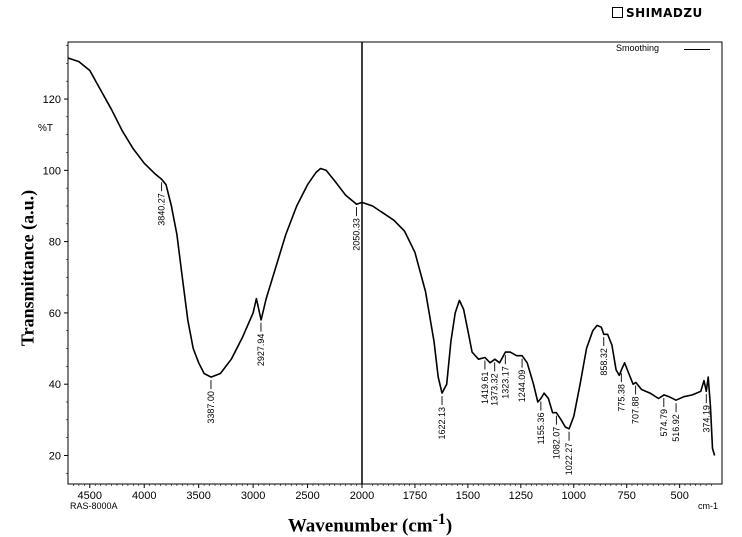 The height and width of the screenshot is (537, 742). What do you see at coordinates (253, 496) in the screenshot?
I see `x-tick-label: 3000` at bounding box center [253, 496].